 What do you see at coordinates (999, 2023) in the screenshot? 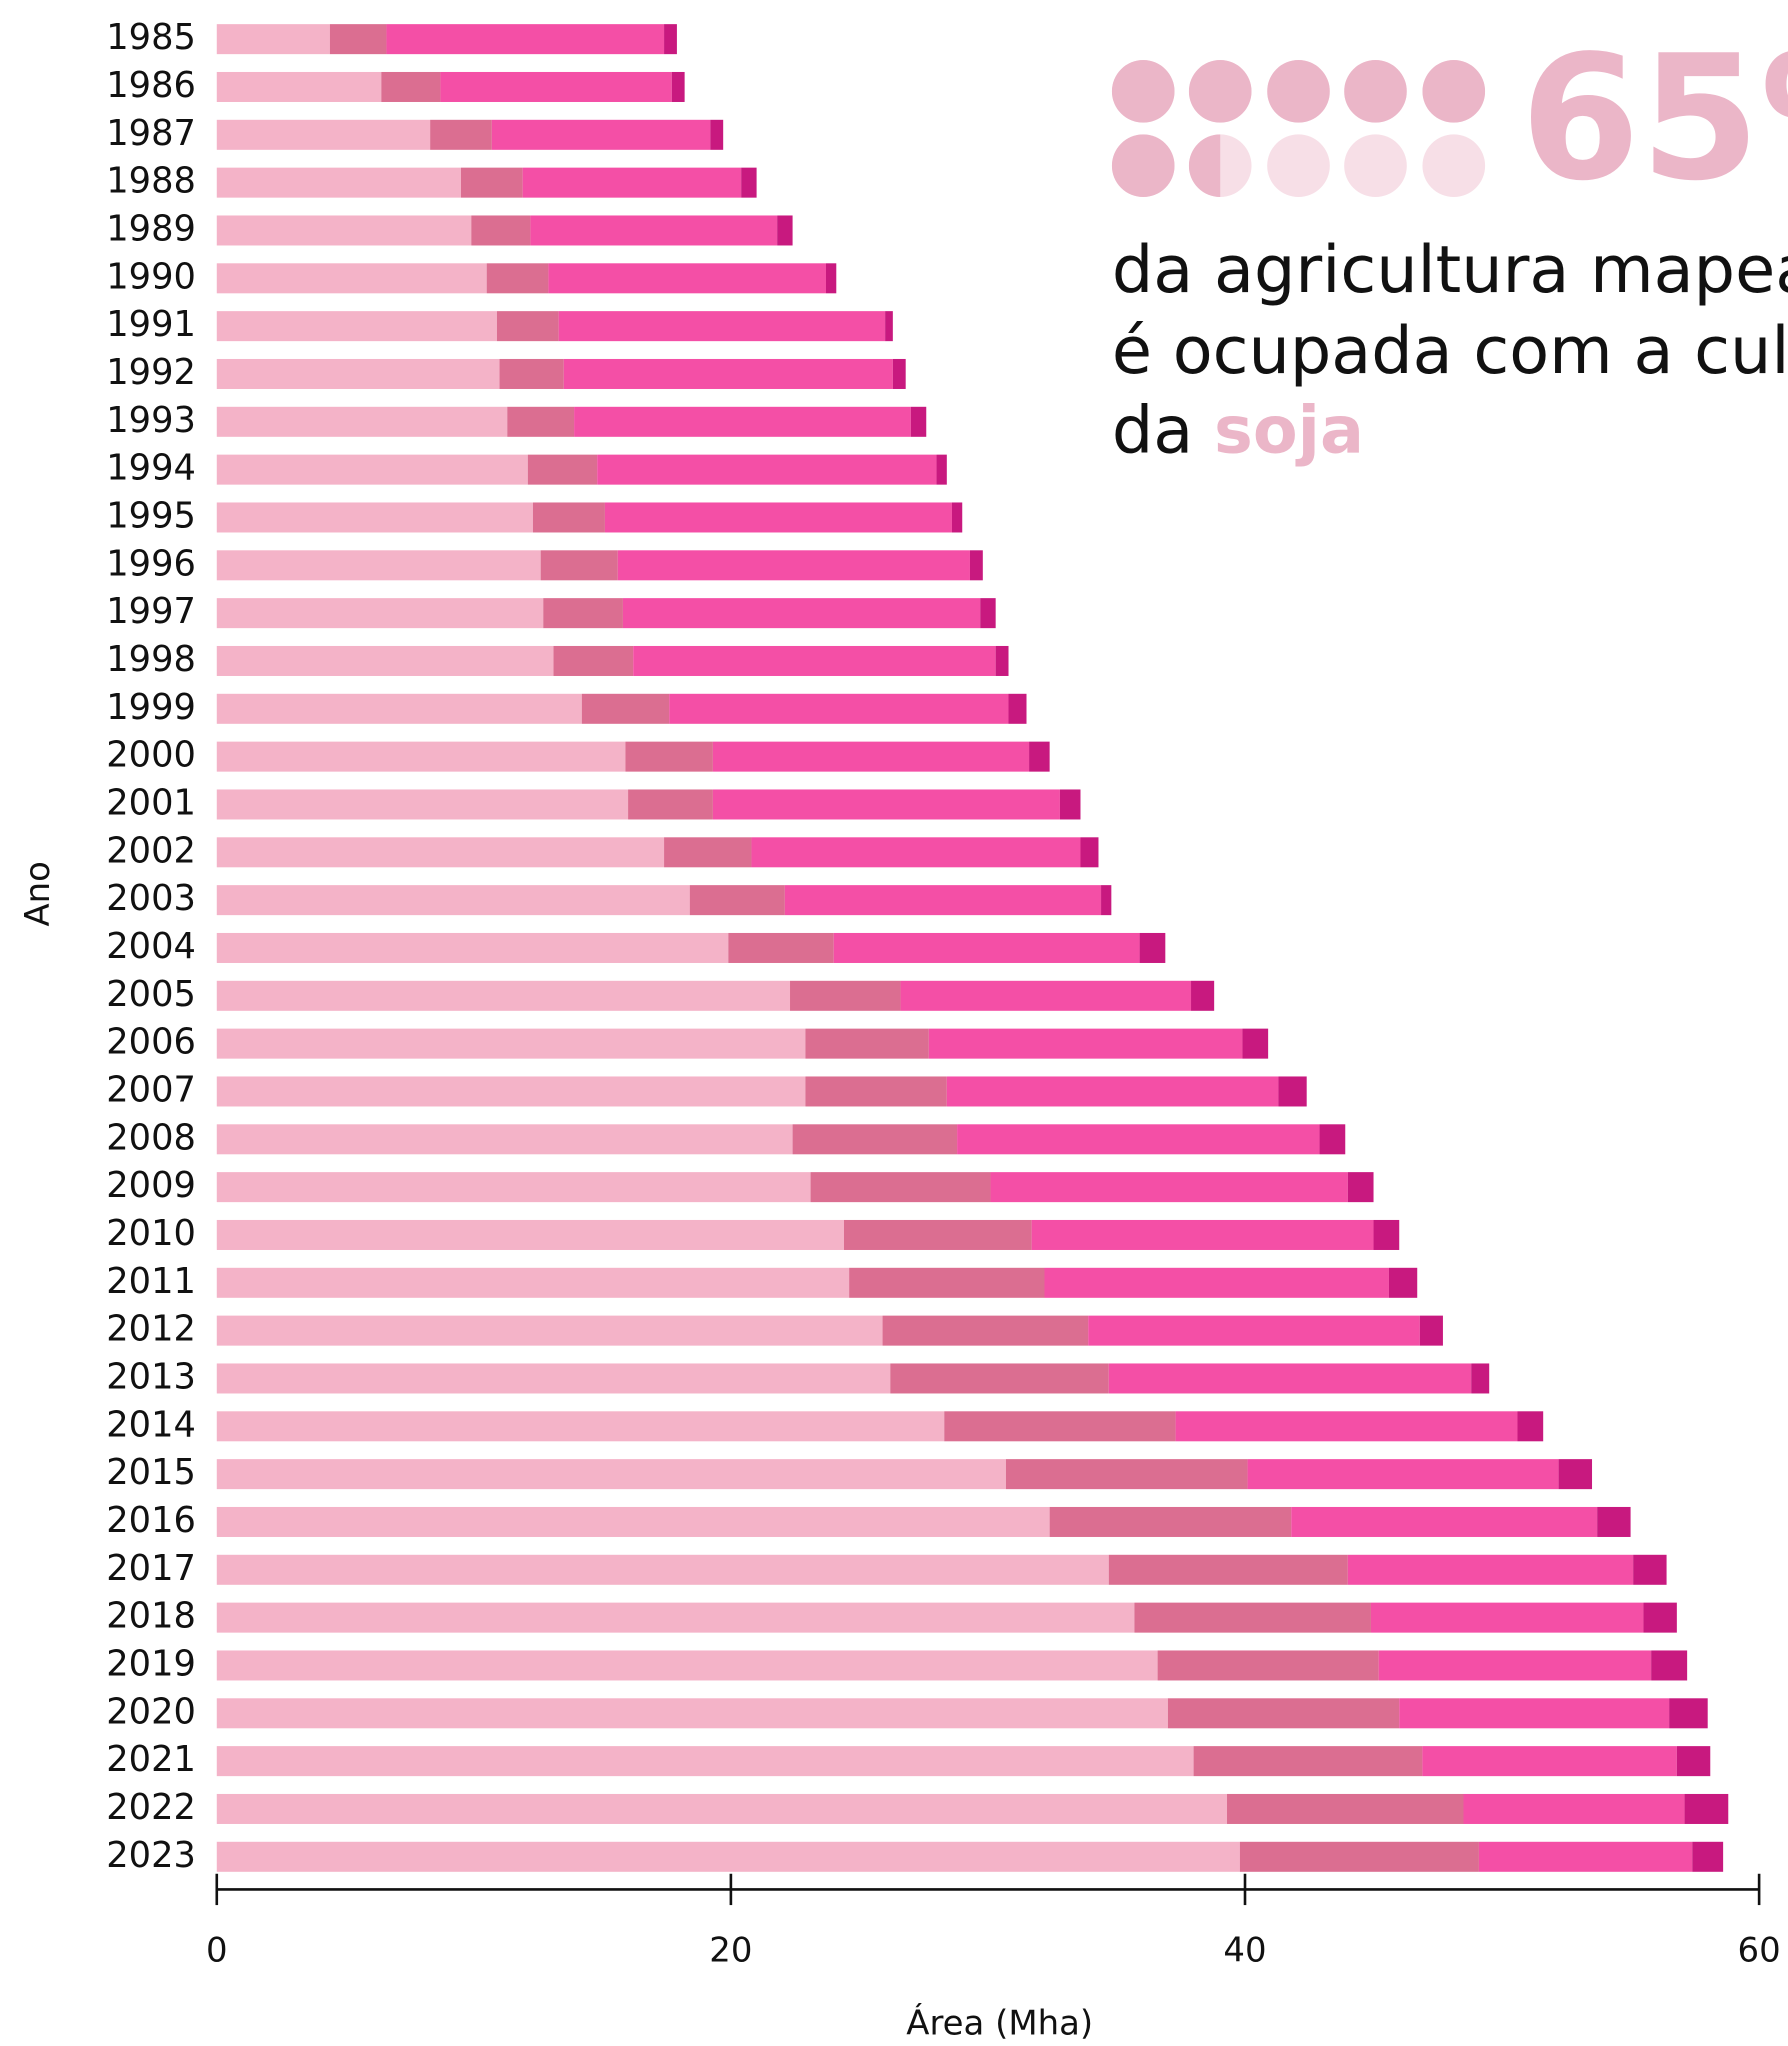
I see `x-axis-label: Área (Mha)` at bounding box center [999, 2023].